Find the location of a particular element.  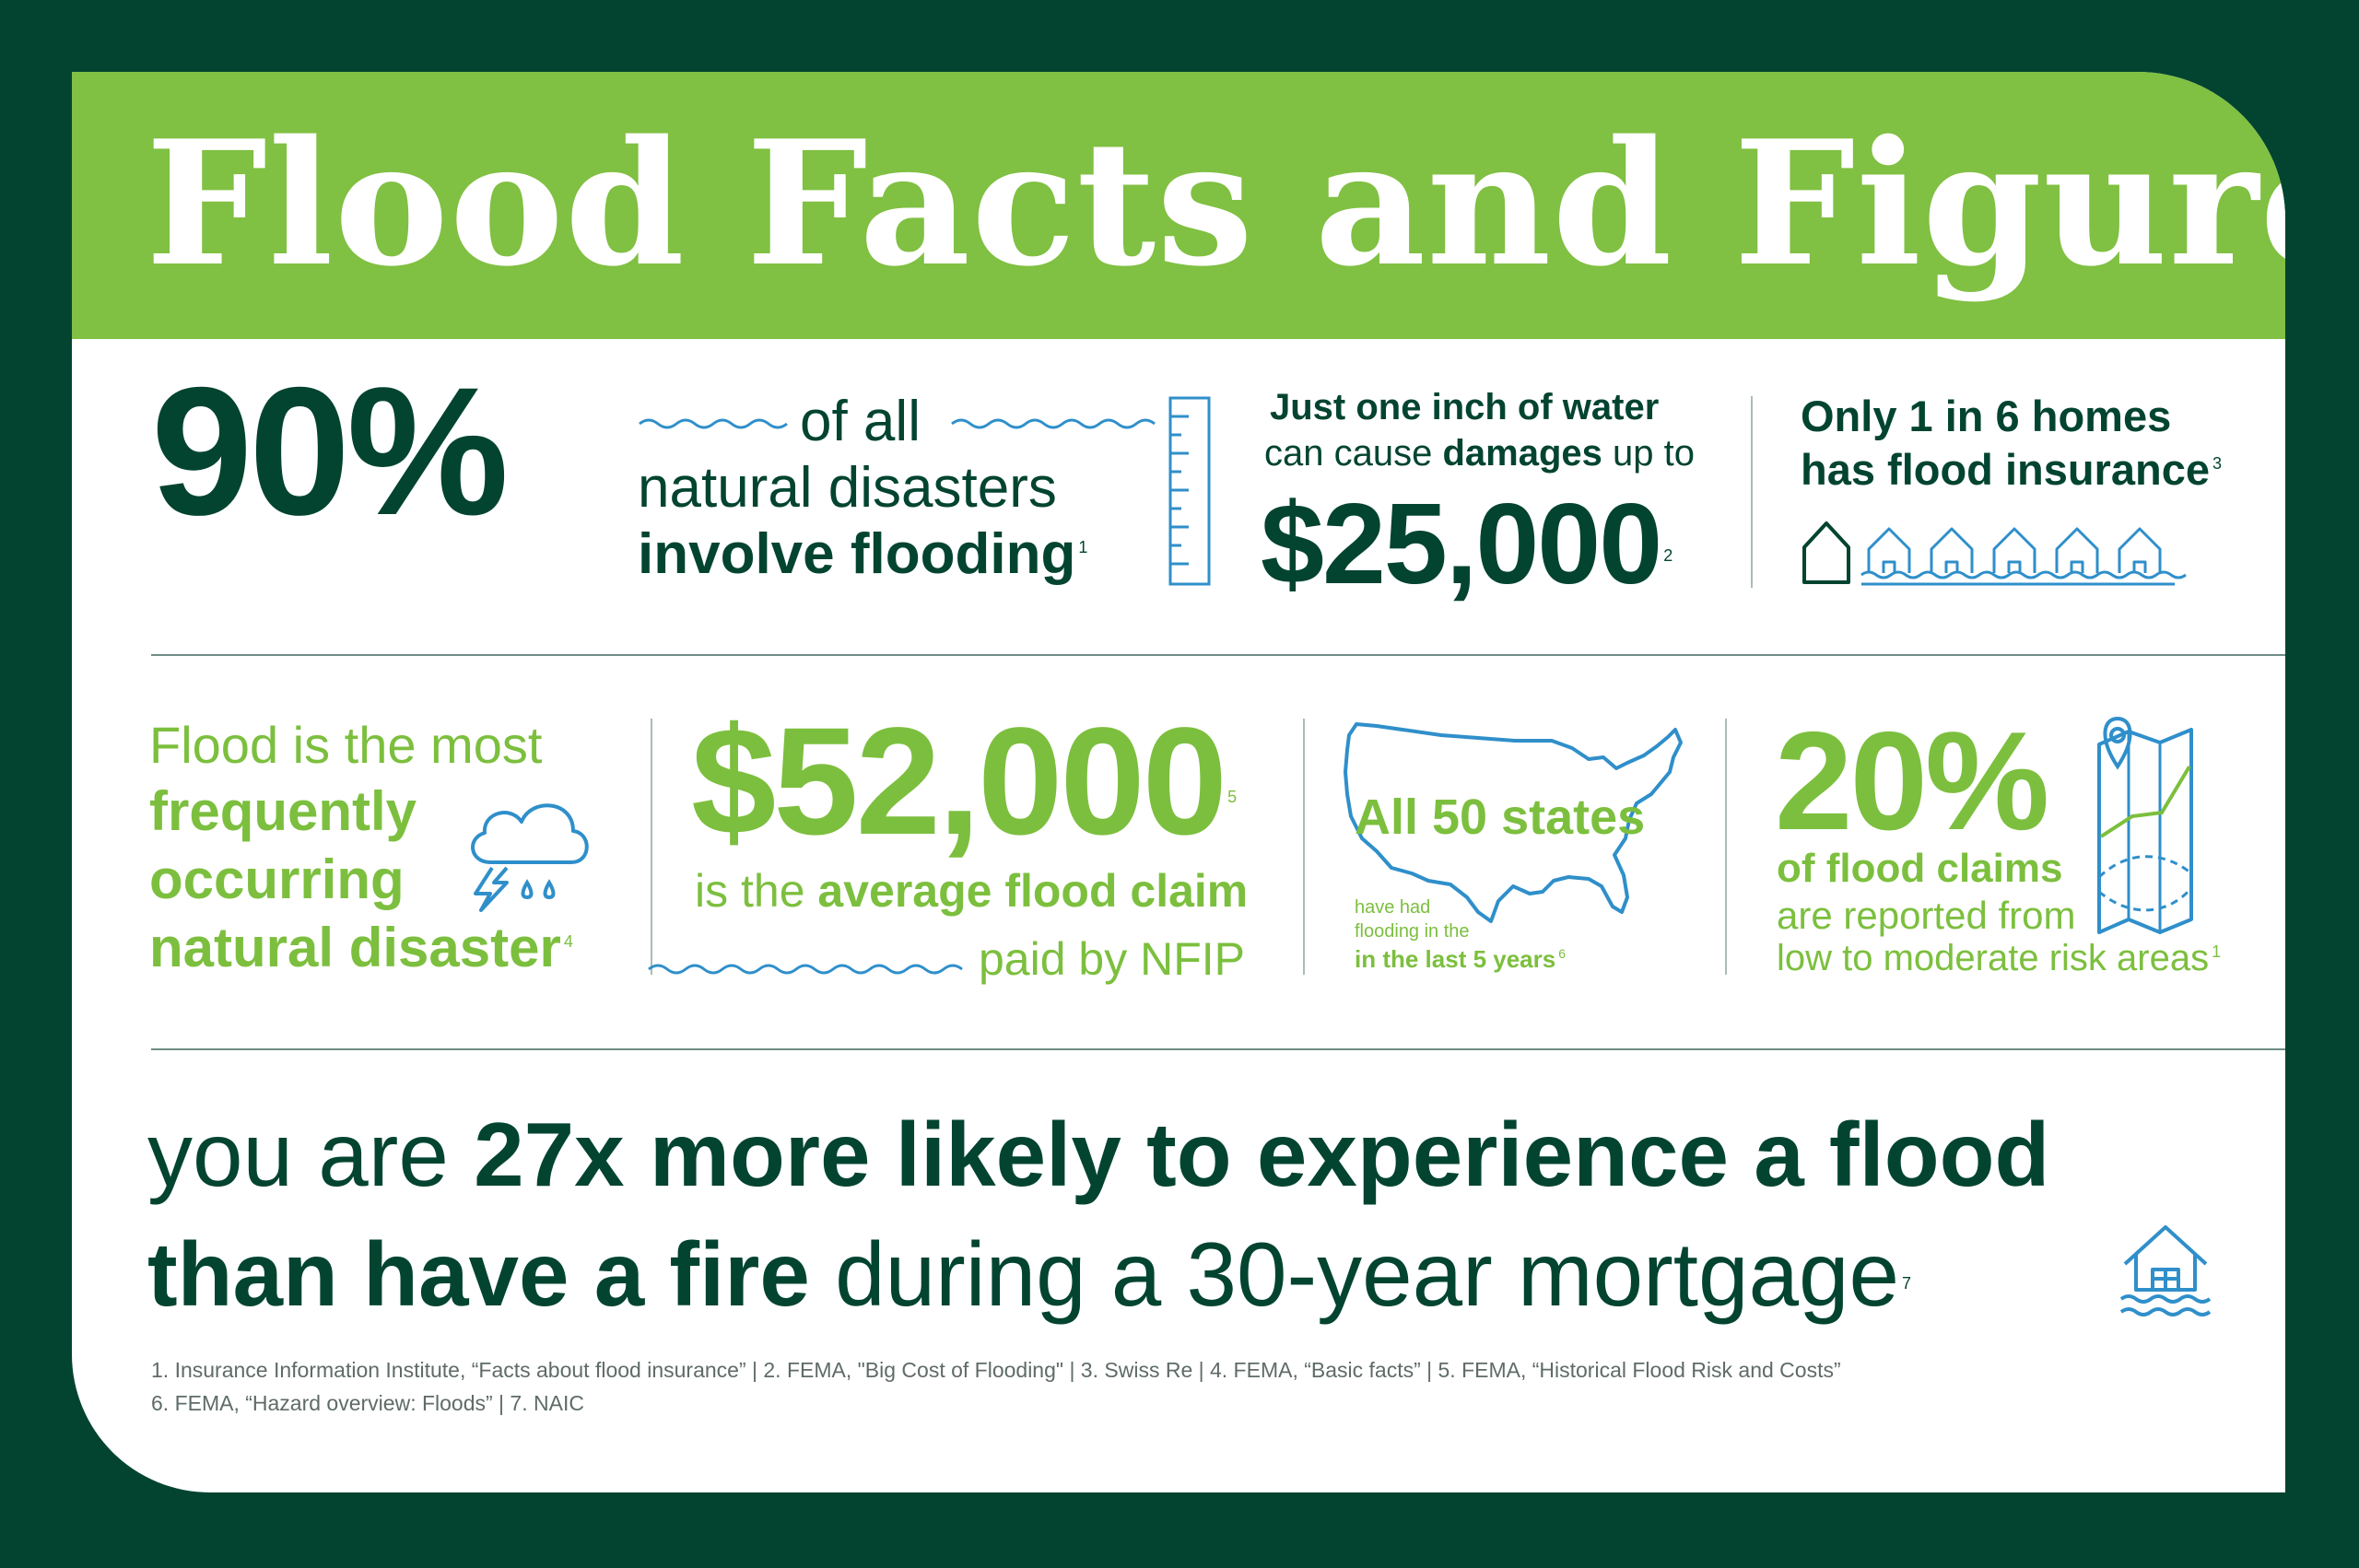

homes-line2: has flood insurance 3 is located at coordinates (2011, 469).